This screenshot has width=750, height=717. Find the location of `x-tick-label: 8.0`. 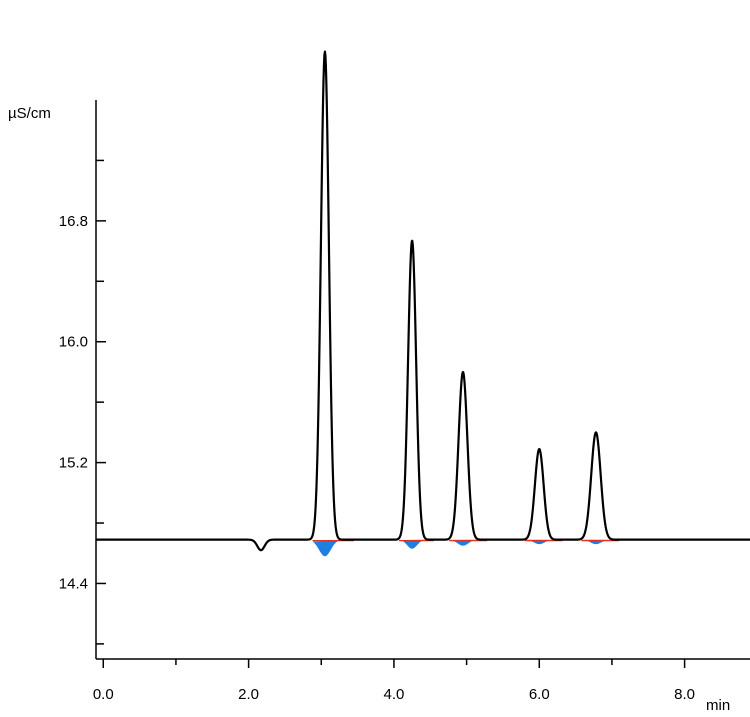

x-tick-label: 8.0 is located at coordinates (684, 694).